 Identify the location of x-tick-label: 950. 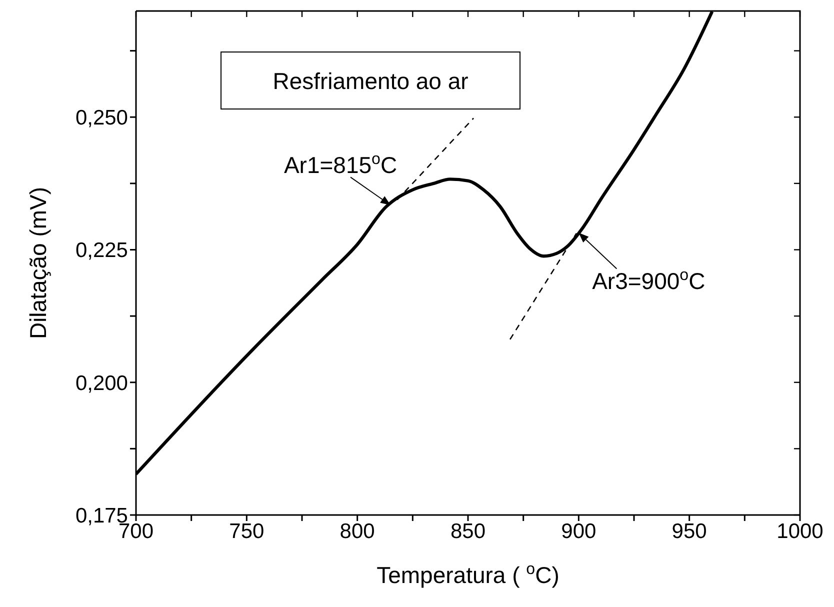
(689, 531).